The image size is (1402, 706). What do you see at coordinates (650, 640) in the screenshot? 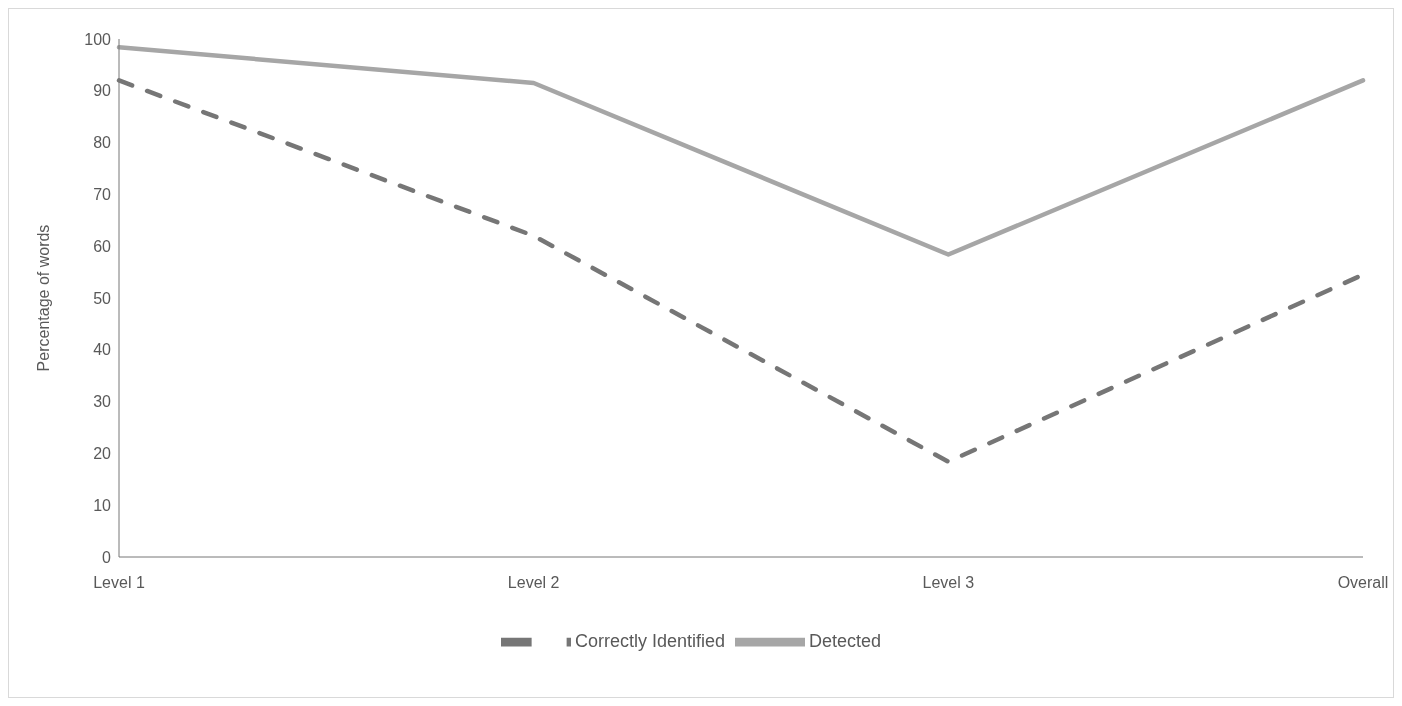
I see `legend-label: Correctly Identified` at bounding box center [650, 640].